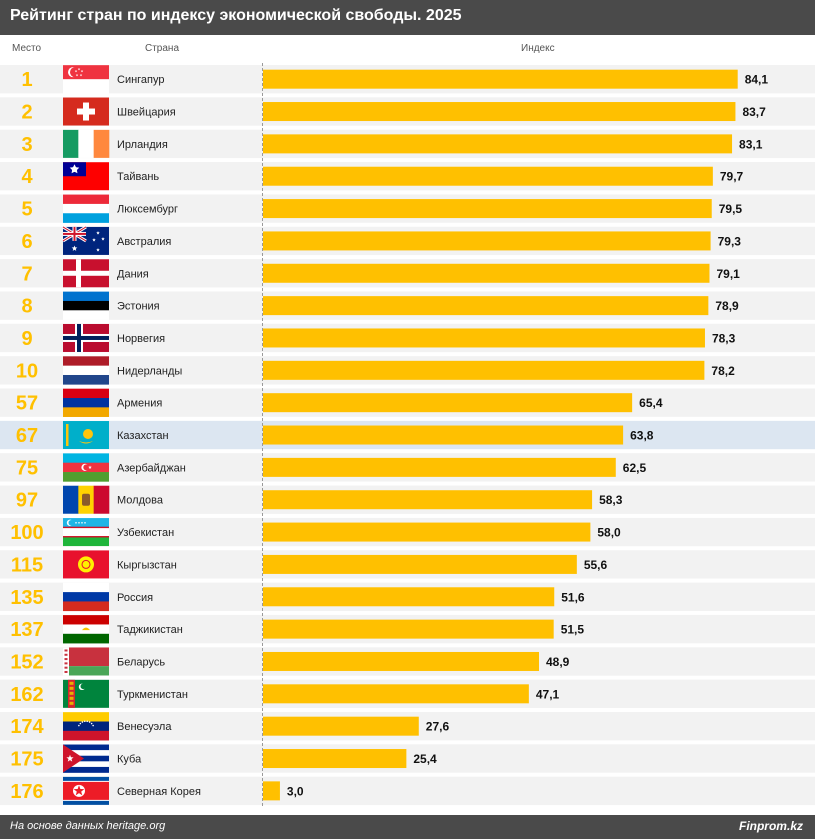  I want to click on chart-row: 100 Узбекистан 58,0, so click(407, 532).